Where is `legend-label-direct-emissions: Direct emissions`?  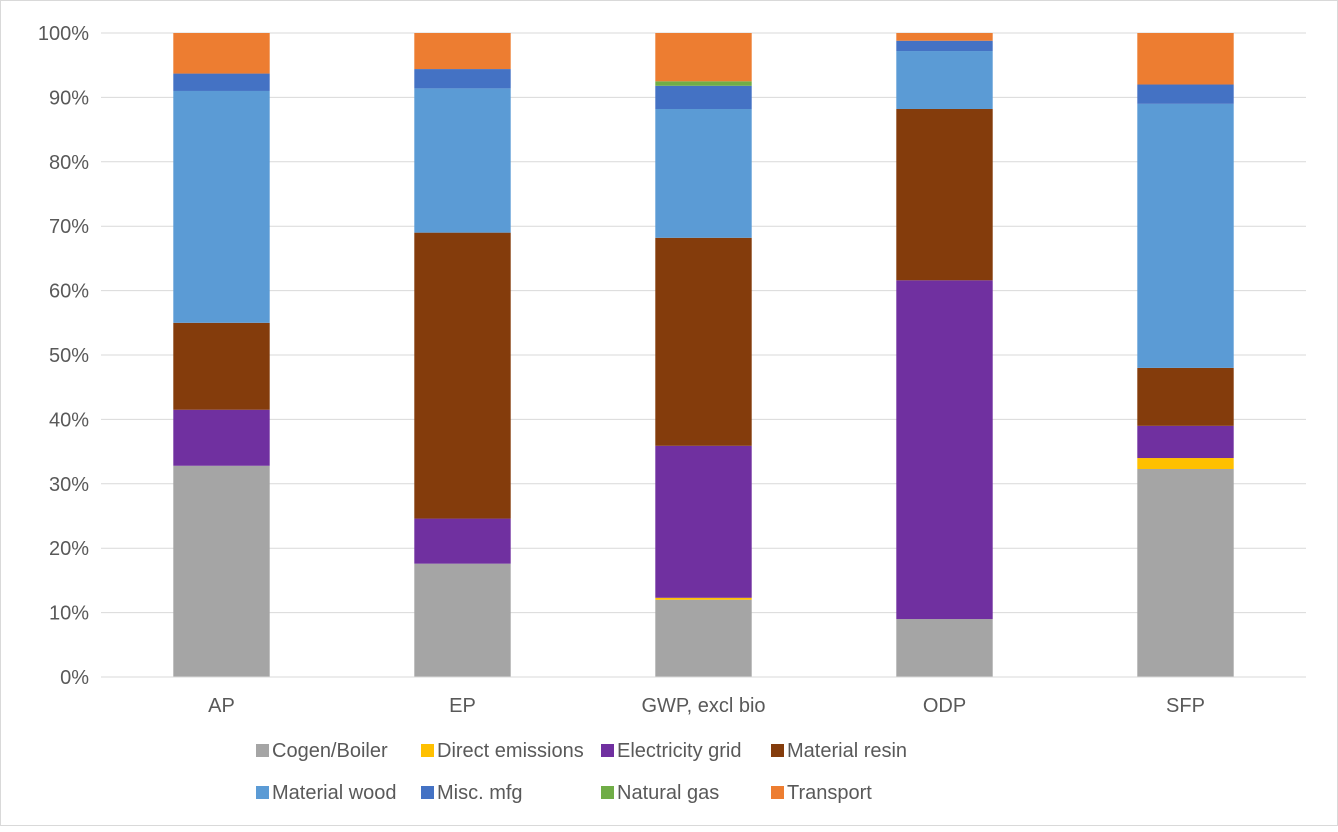 legend-label-direct-emissions: Direct emissions is located at coordinates (510, 751).